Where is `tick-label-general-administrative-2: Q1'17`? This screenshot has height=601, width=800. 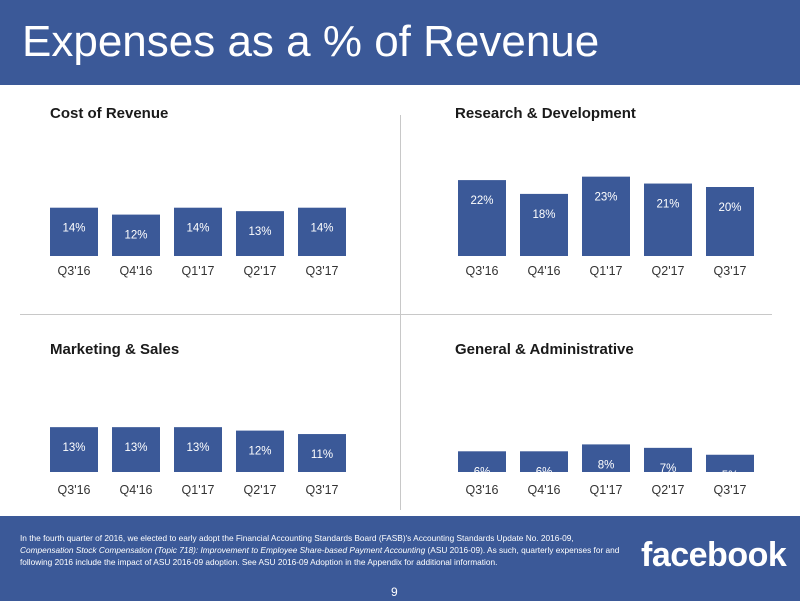
tick-label-general-administrative-2: Q1'17 is located at coordinates (606, 490).